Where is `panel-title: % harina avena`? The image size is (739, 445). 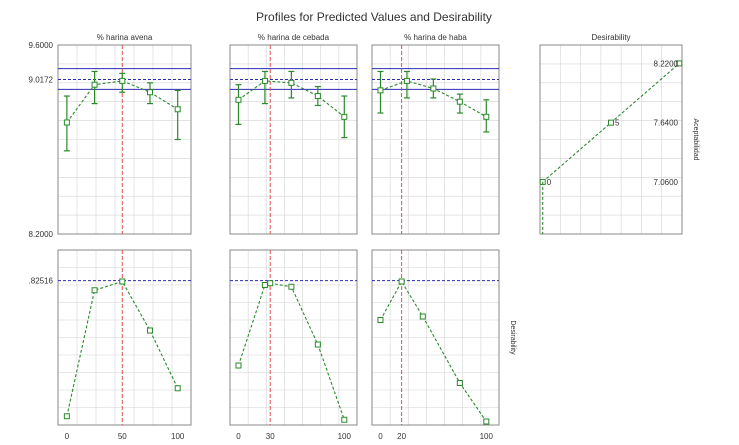 panel-title: % harina avena is located at coordinates (125, 37).